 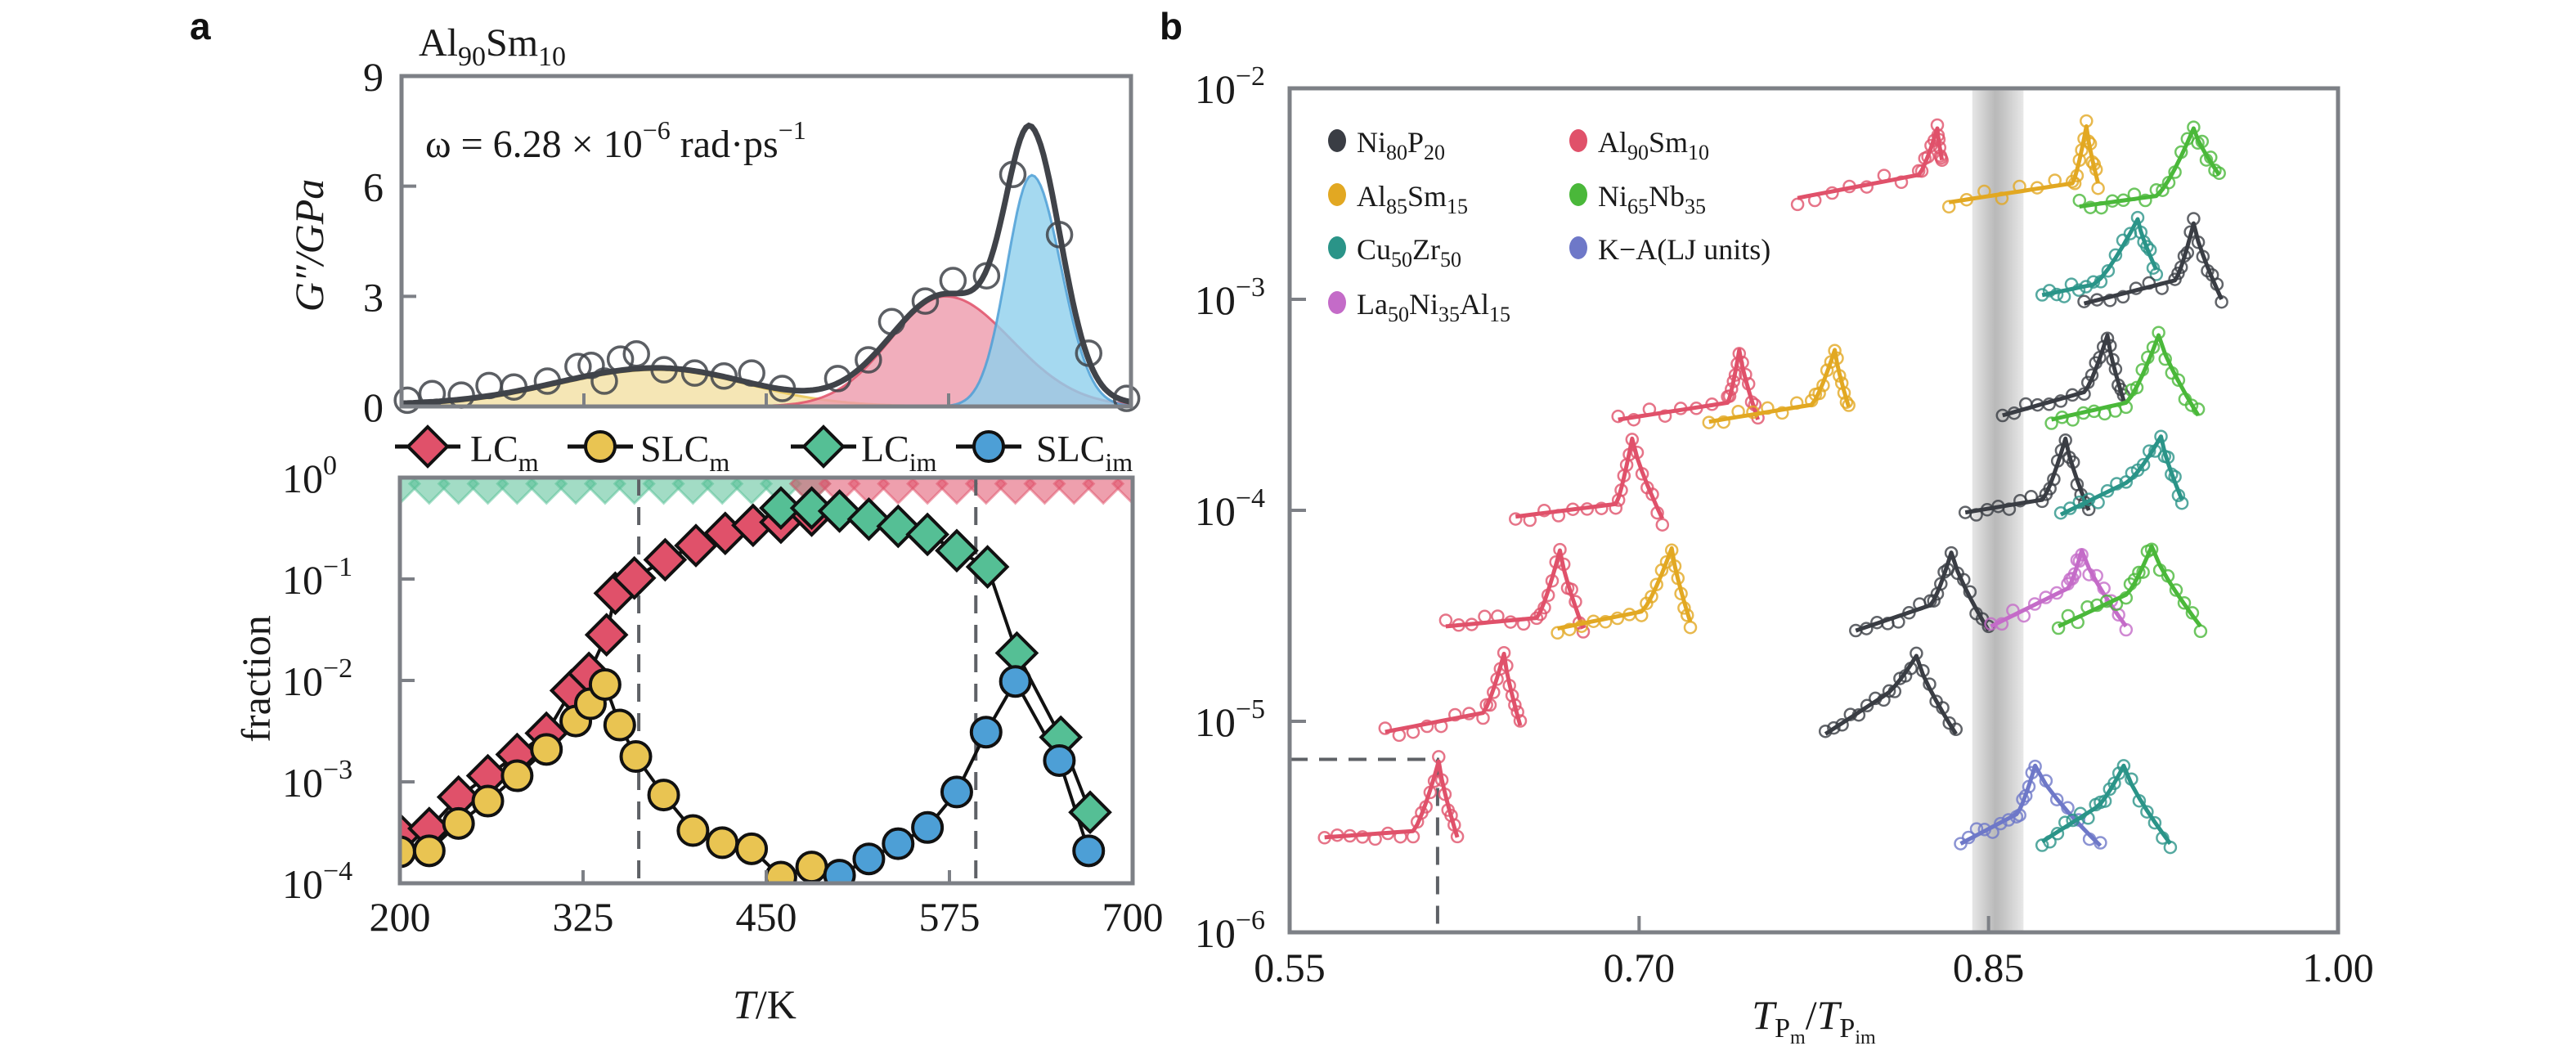 What do you see at coordinates (493, 46) in the screenshot?
I see `a-top-title: Al90Sm10` at bounding box center [493, 46].